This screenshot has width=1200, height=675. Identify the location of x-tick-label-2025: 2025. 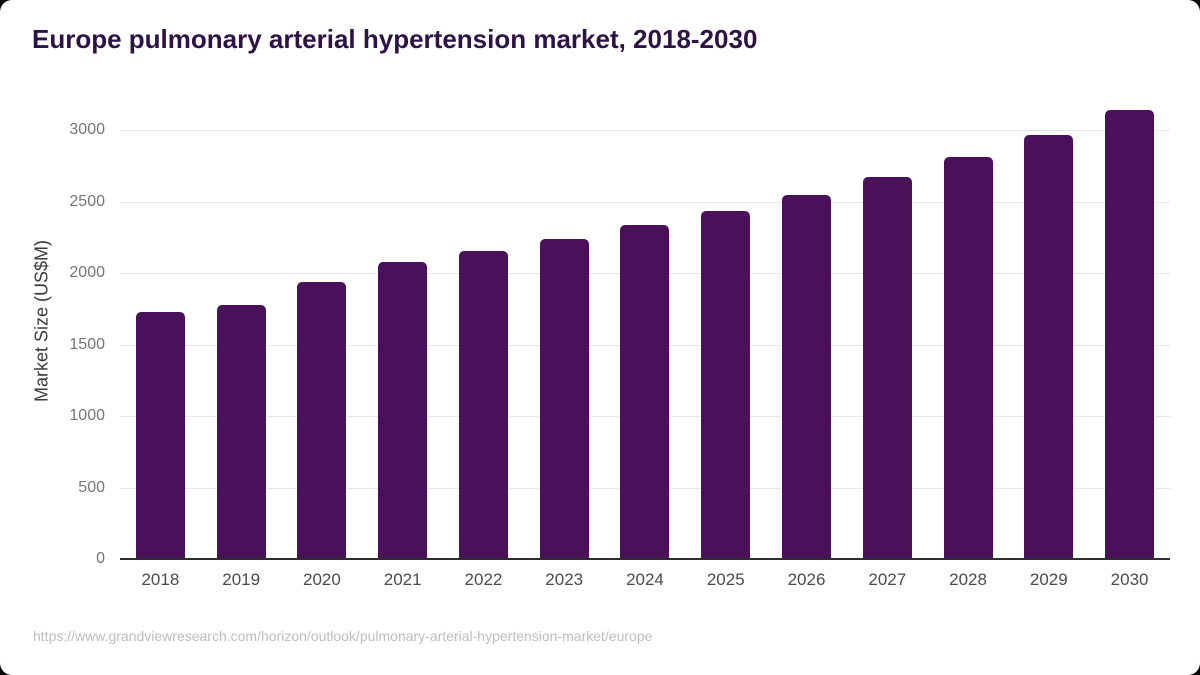
(725, 579).